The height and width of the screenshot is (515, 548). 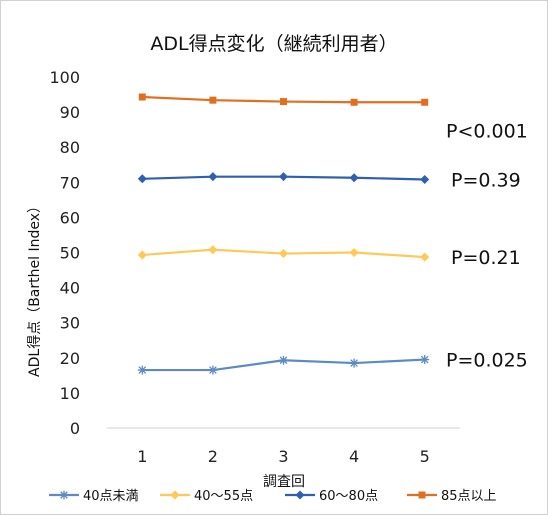 I want to click on x-tick-label: 5, so click(x=425, y=456).